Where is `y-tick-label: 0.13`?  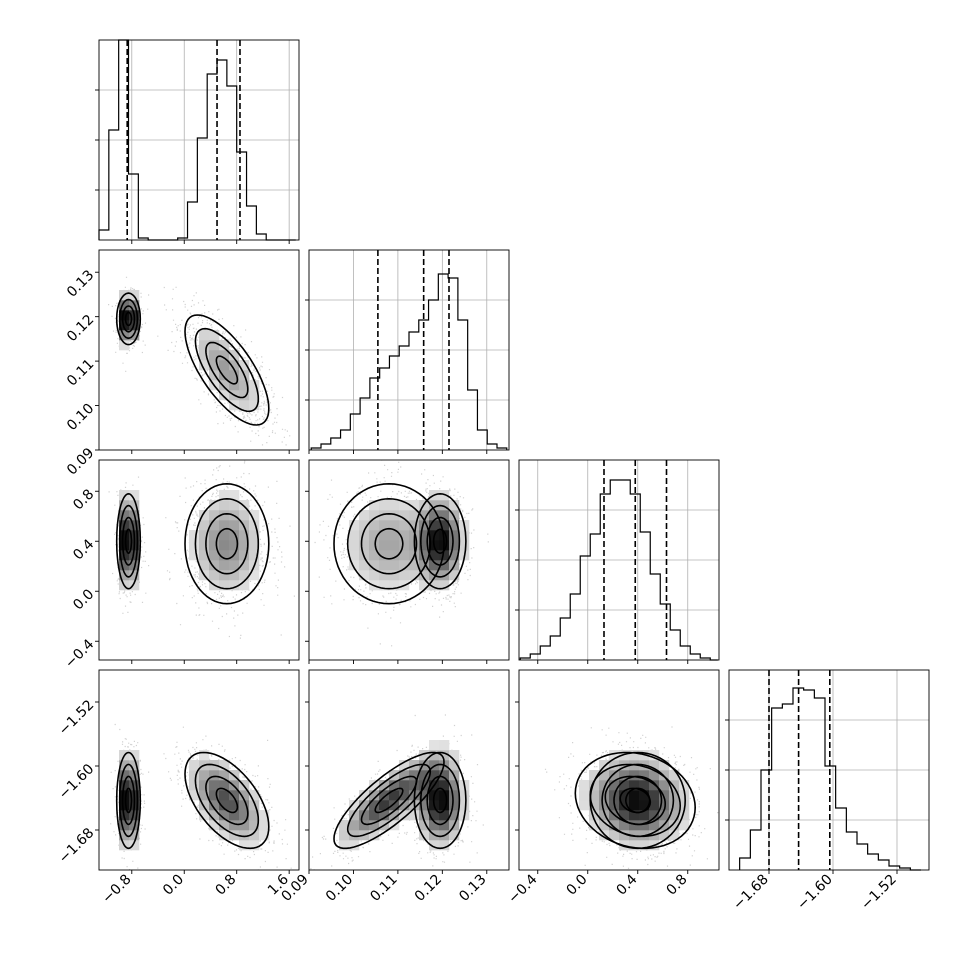
y-tick-label: 0.13 is located at coordinates (80, 283).